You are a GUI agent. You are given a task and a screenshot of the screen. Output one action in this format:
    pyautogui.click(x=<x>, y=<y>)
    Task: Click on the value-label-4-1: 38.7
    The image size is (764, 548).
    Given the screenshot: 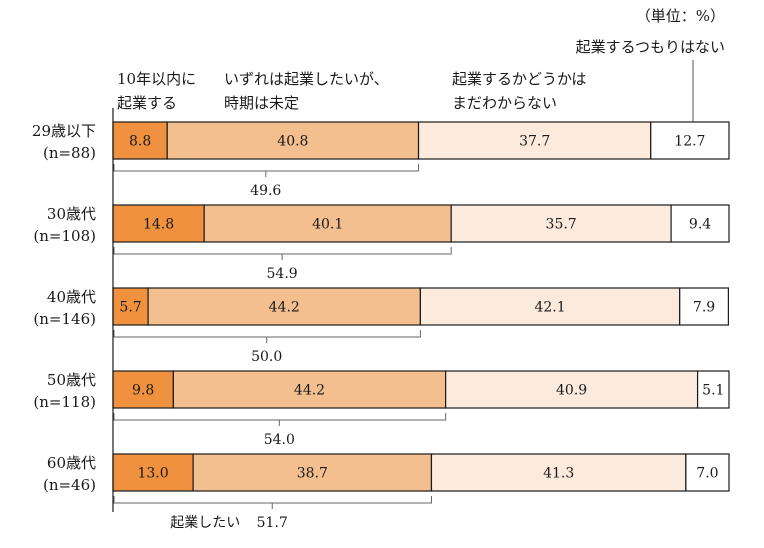 What is the action you would take?
    pyautogui.click(x=312, y=474)
    